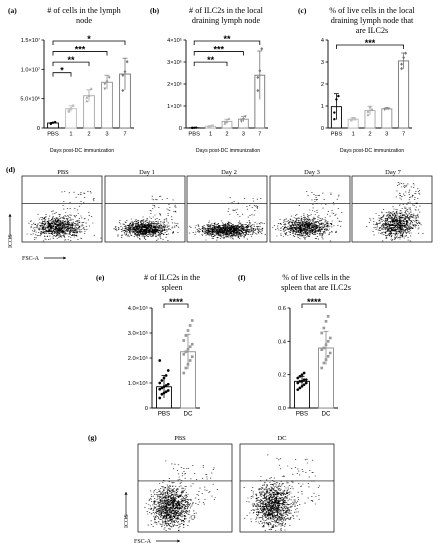 The height and width of the screenshot is (550, 444). What do you see at coordinates (92, 437) in the screenshot?
I see `panel-label-g: (g)` at bounding box center [92, 437].